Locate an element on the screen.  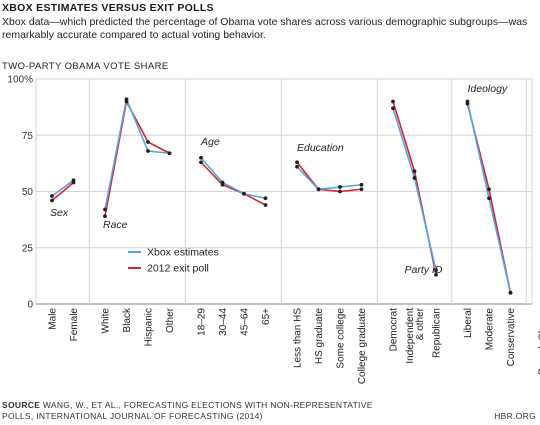
exit-line-age is located at coordinates (233, 183).